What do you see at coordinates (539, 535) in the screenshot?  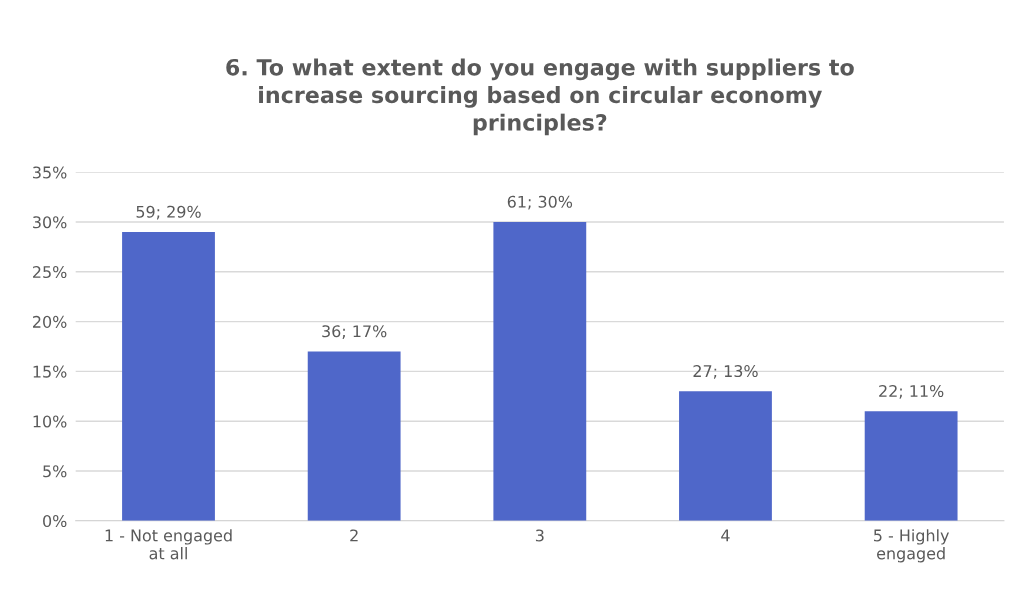 I see `x-tick-label: 3` at bounding box center [539, 535].